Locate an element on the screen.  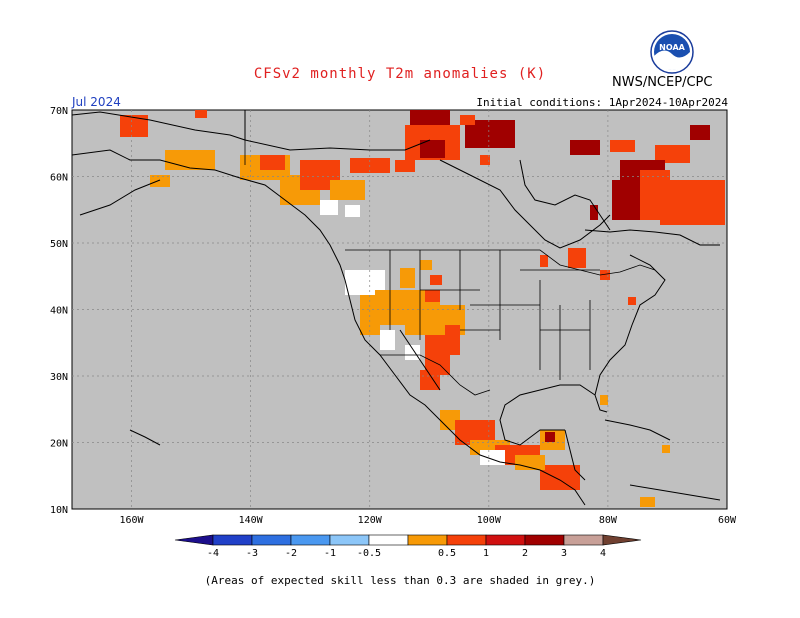
lon-tick-label: 100W is located at coordinates (489, 520).